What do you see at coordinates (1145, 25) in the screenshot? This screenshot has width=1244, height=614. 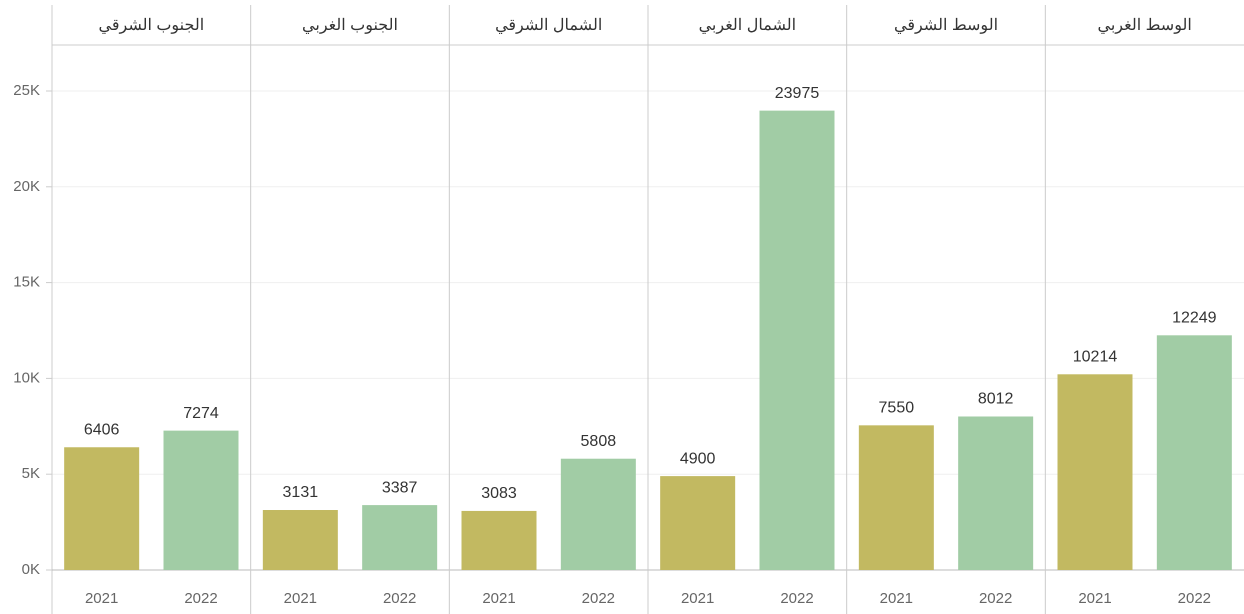 I see `panel-header: الوسط الغربي` at bounding box center [1145, 25].